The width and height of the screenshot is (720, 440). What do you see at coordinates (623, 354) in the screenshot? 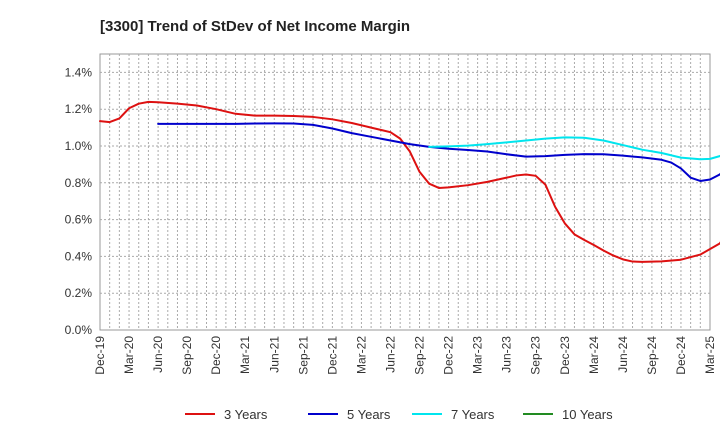
I see `x-tick-label: Jun-24` at bounding box center [623, 354].